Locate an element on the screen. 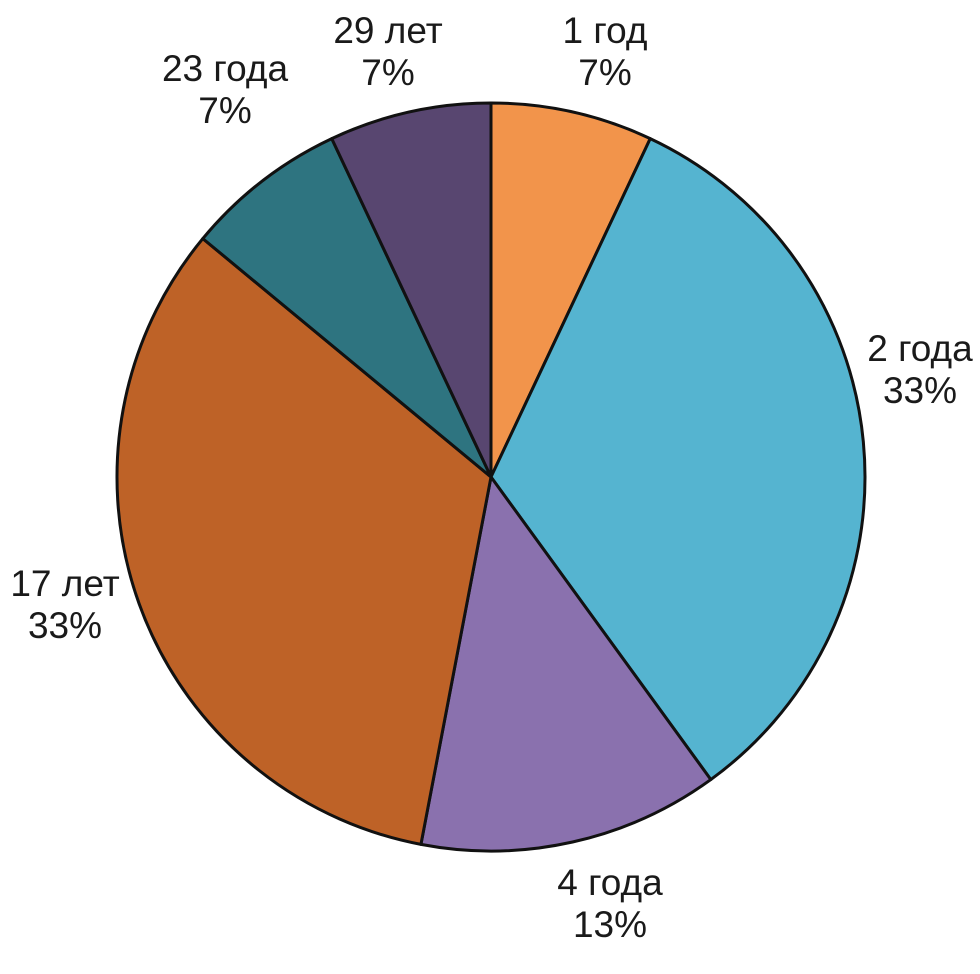 This screenshot has height=974, width=980. pie-label-2-goda: 2 года 33% is located at coordinates (920, 370).